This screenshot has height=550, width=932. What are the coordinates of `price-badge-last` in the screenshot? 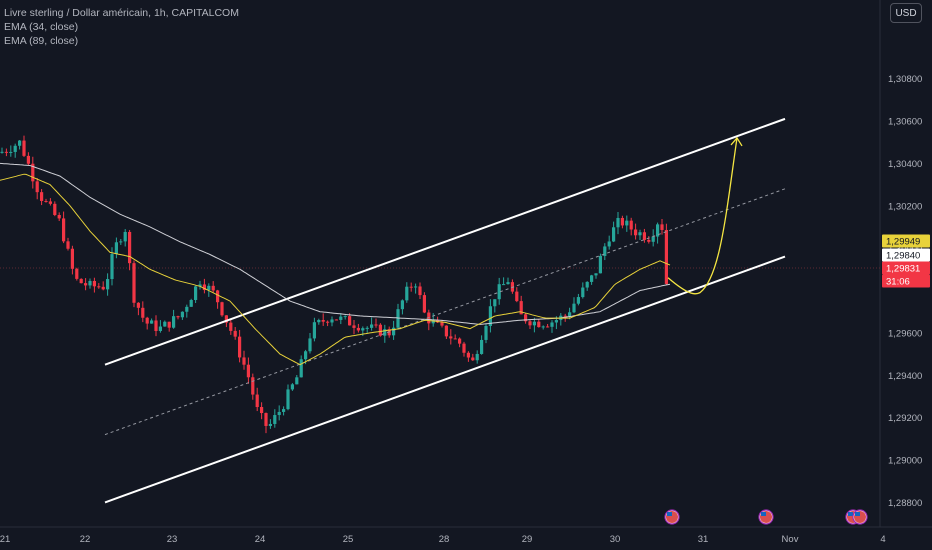 It's located at (906, 268).